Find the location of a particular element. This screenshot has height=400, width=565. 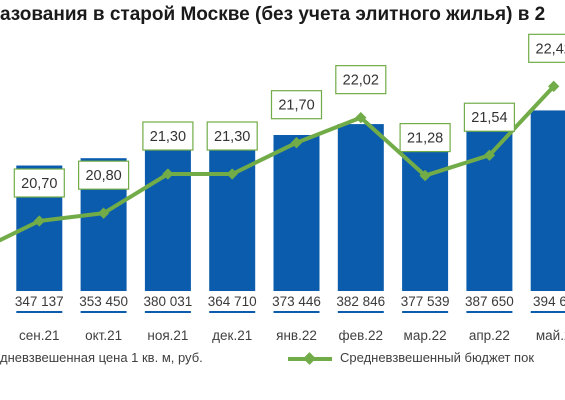

x-tick-label: окт.21 is located at coordinates (103, 335).